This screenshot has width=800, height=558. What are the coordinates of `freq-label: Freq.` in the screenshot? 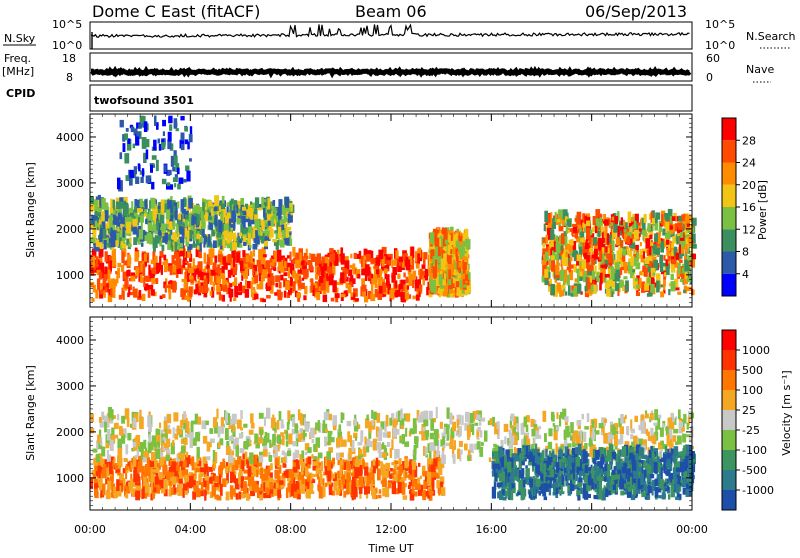 It's located at (17, 58).